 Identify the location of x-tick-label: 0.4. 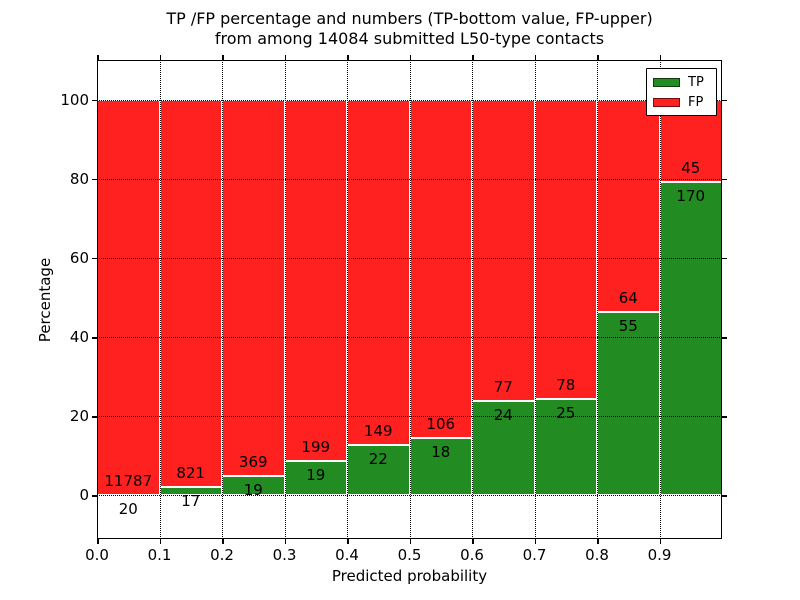
(347, 555).